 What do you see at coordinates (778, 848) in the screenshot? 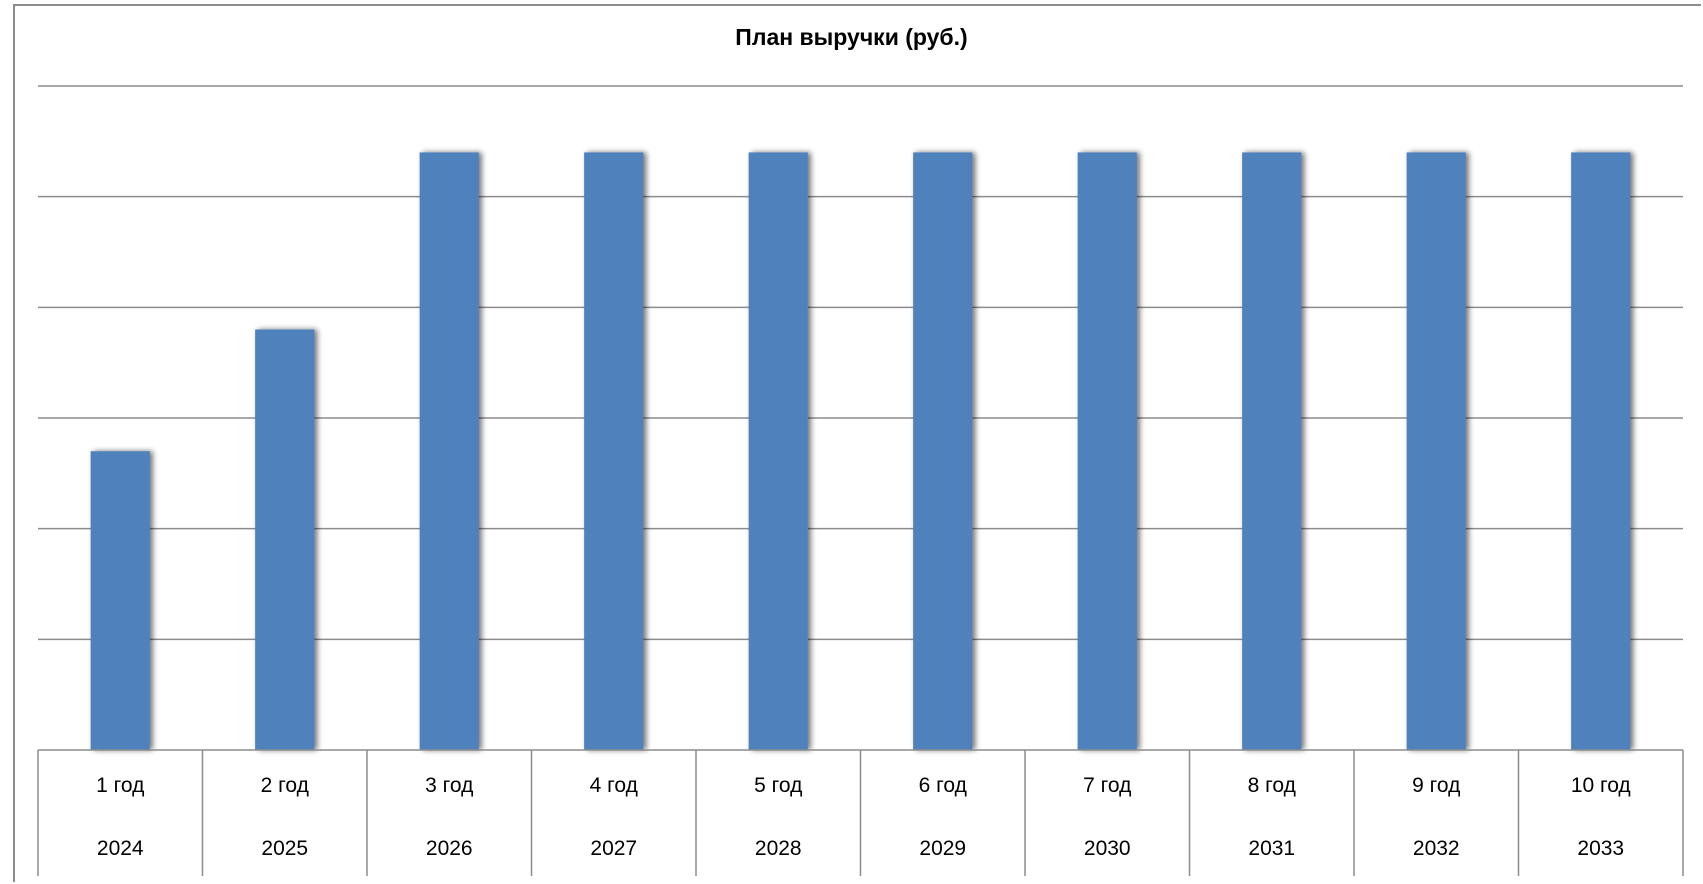
I see `x-tick-year-label: 2028` at bounding box center [778, 848].